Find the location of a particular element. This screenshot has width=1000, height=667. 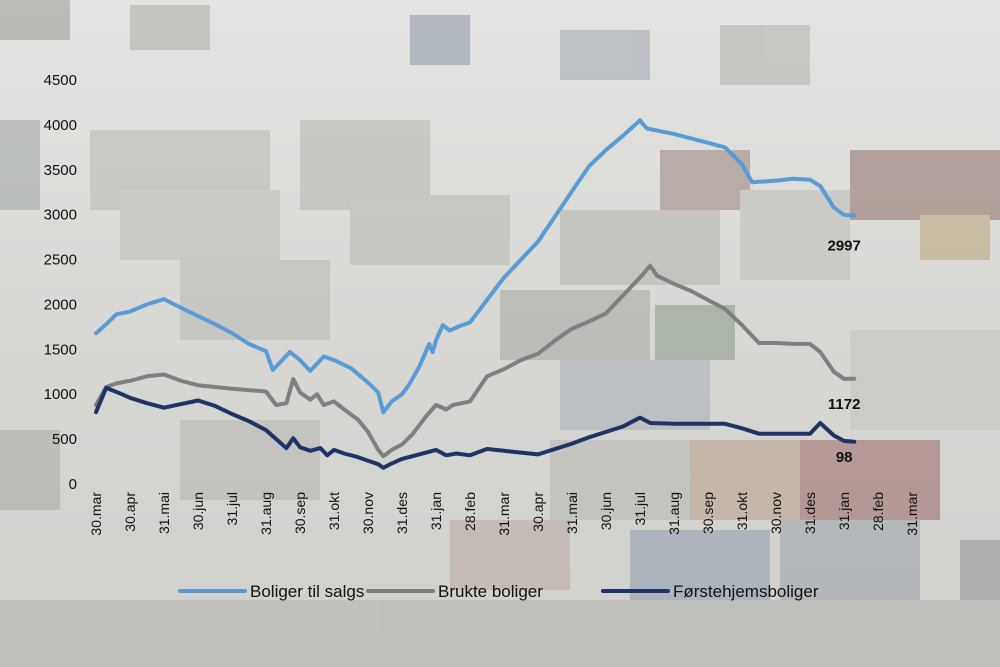

series-end-label: 98 is located at coordinates (844, 457).